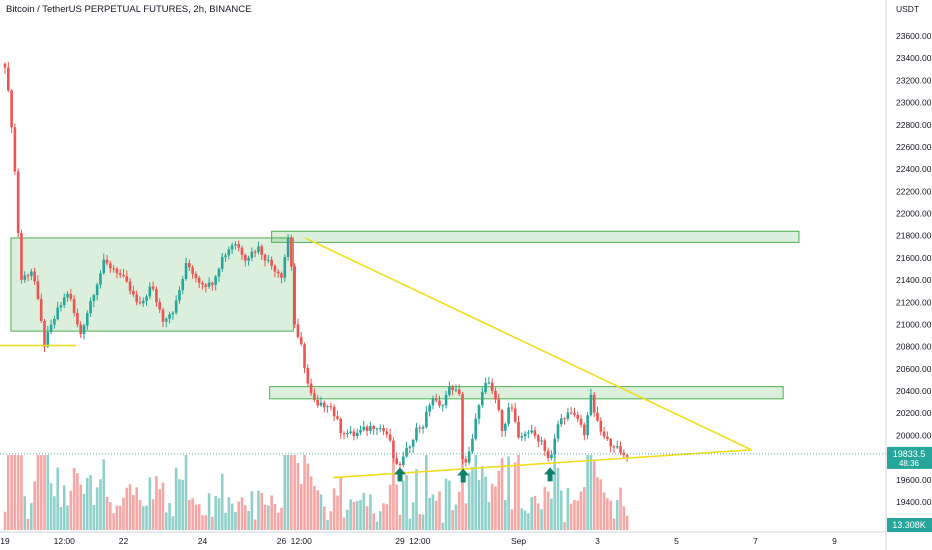 This screenshot has height=550, width=932. I want to click on price-tick-label: 19600.00, so click(914, 480).